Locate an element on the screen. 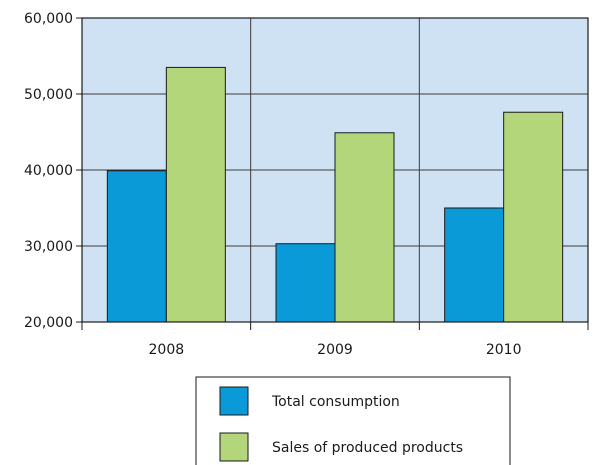  bar-total-consumption-2008 is located at coordinates (136, 246).